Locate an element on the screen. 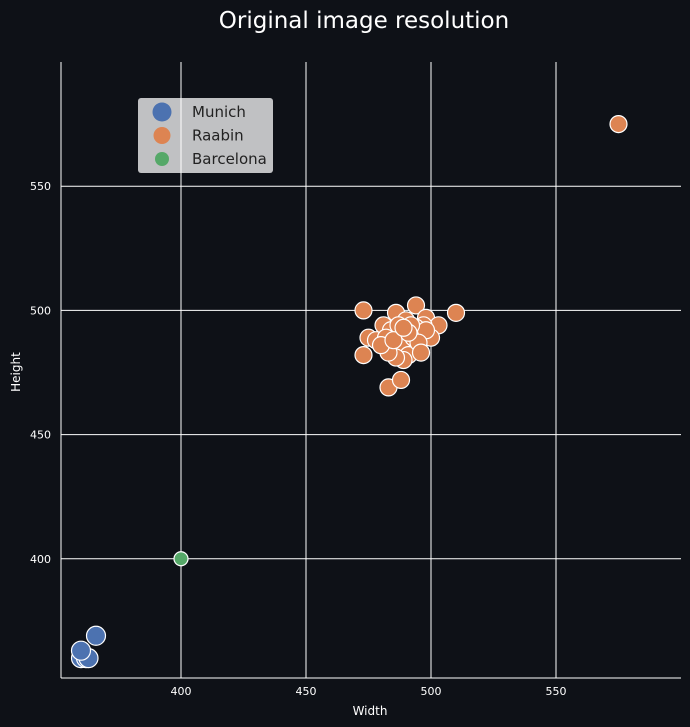 The image size is (690, 727). x-tick-label: 400 is located at coordinates (181, 691).